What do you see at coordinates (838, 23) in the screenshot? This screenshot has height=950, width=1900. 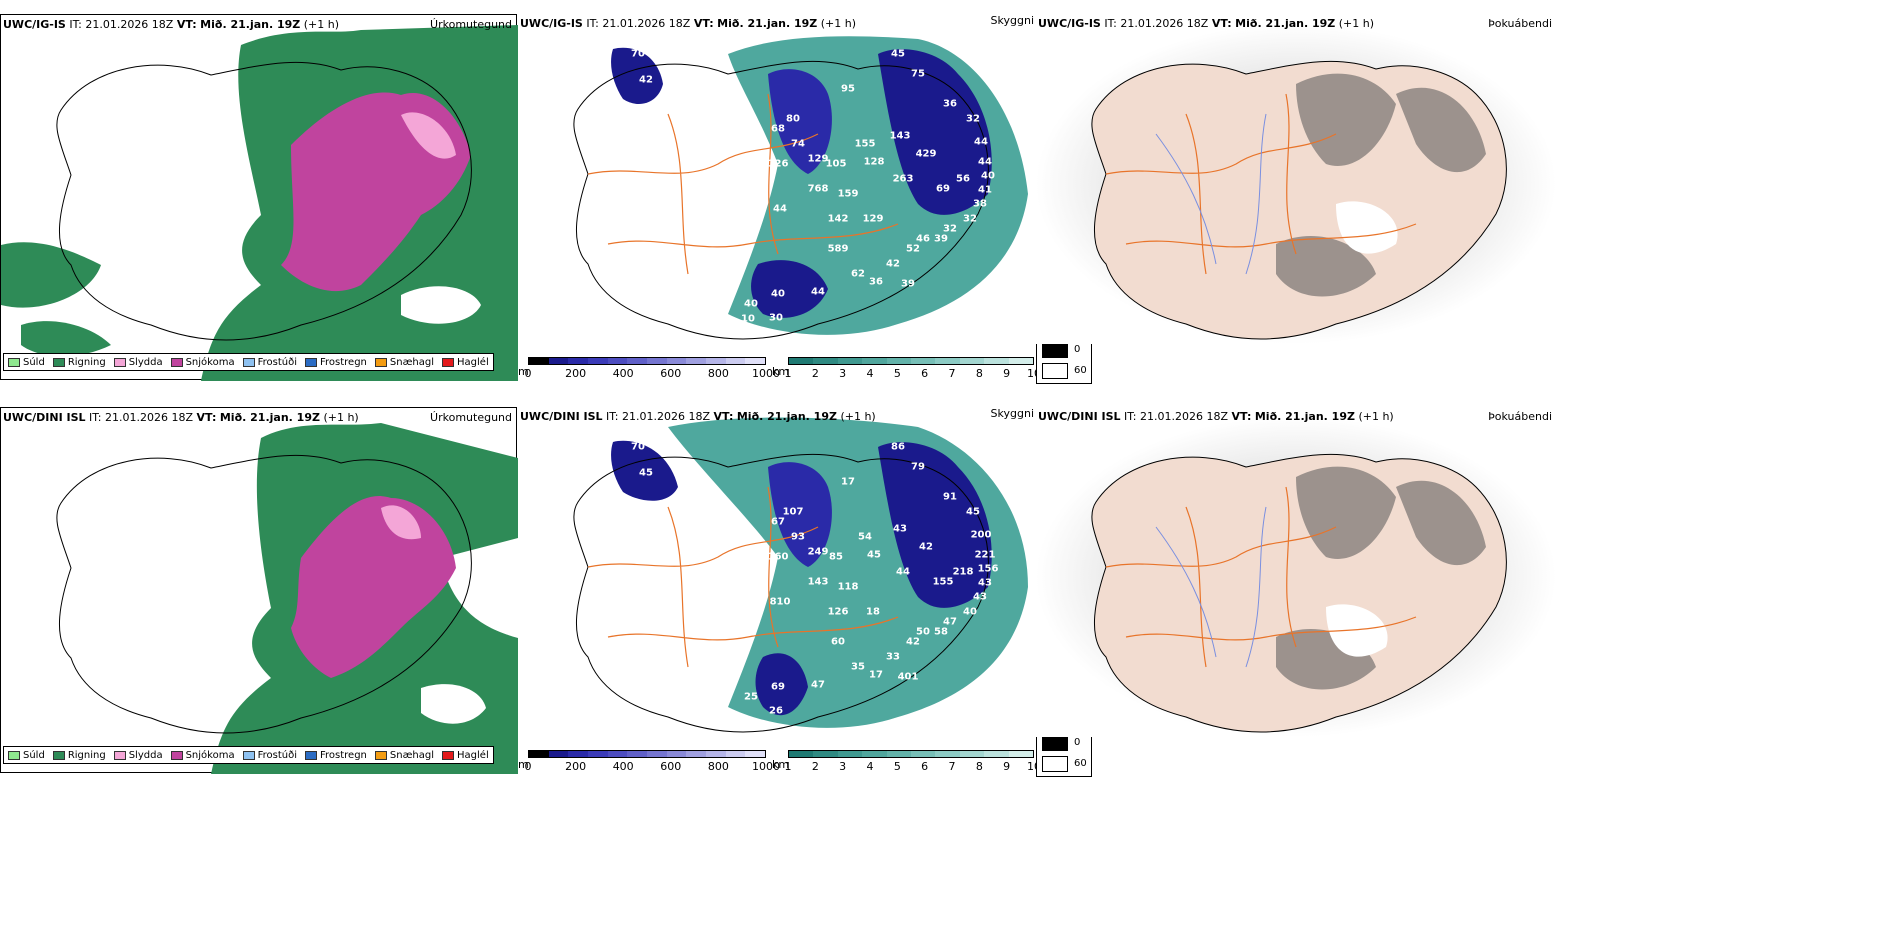 I see `lead-time: (+1 h)` at bounding box center [838, 23].